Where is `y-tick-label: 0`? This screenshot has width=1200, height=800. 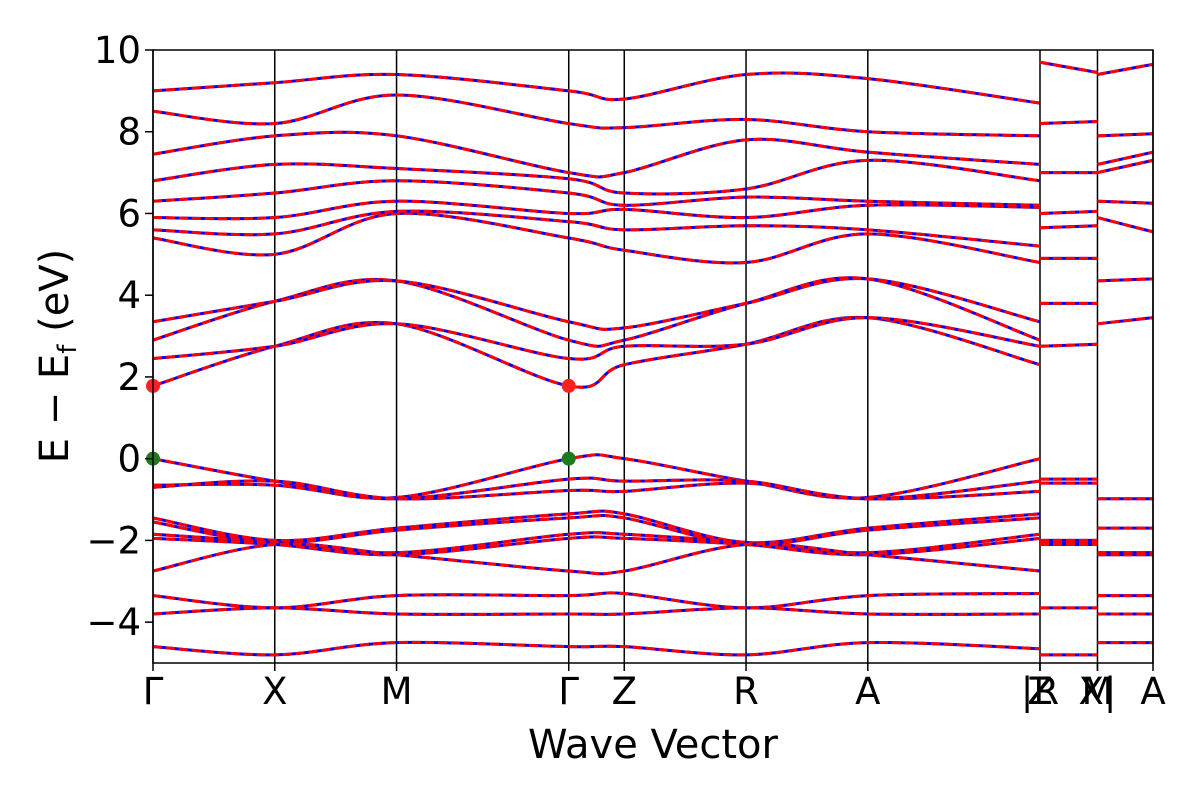 y-tick-label: 0 is located at coordinates (129, 459).